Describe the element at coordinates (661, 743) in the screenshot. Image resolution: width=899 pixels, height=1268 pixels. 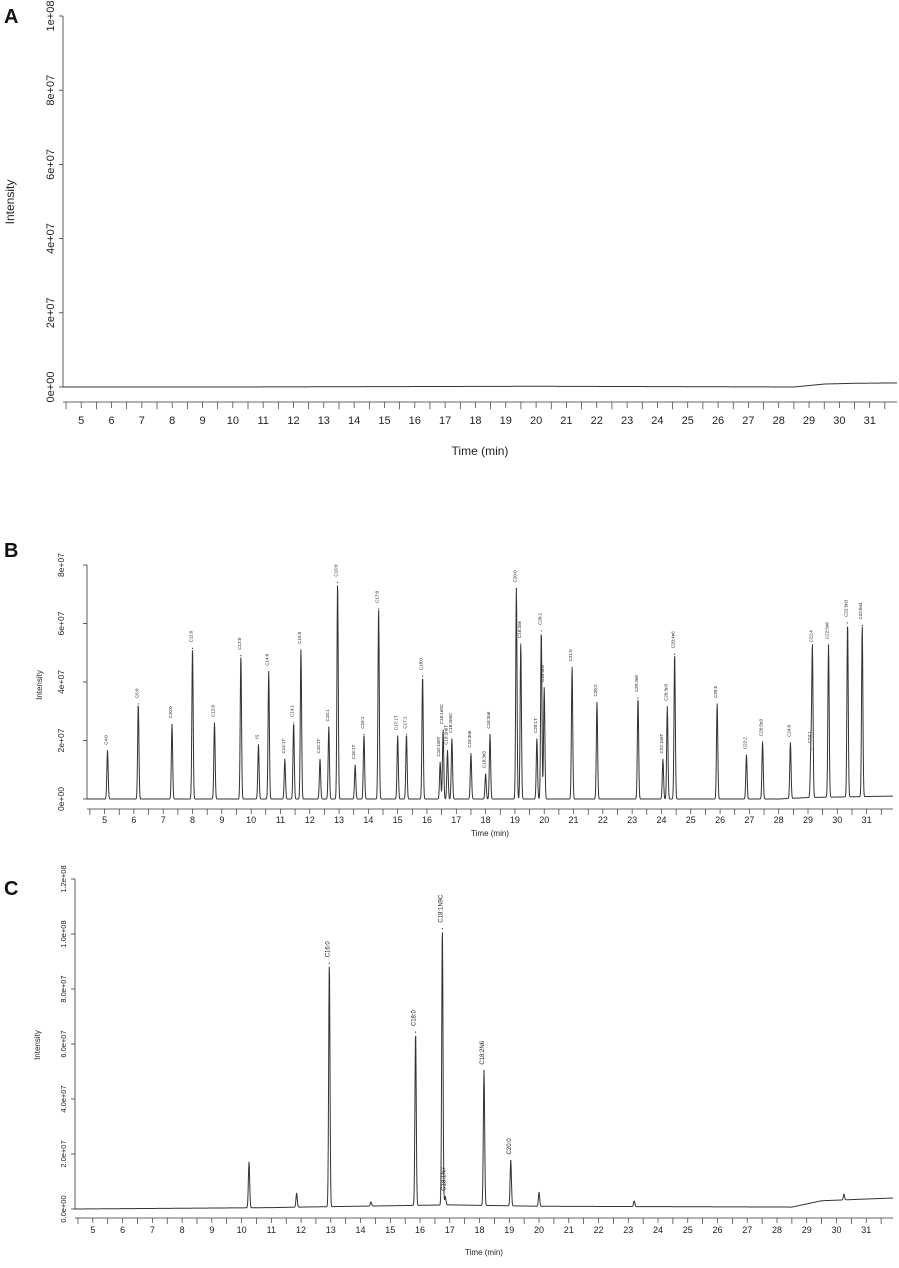
I see `peak-label: C22:1n9T` at that location.